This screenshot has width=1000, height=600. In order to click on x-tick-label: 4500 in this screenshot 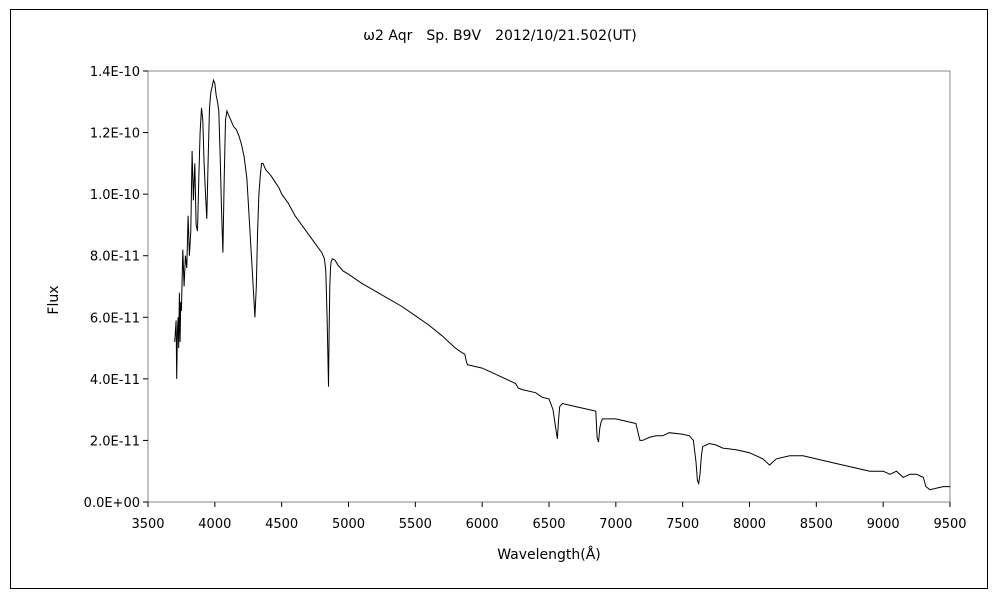, I will do `click(281, 524)`.